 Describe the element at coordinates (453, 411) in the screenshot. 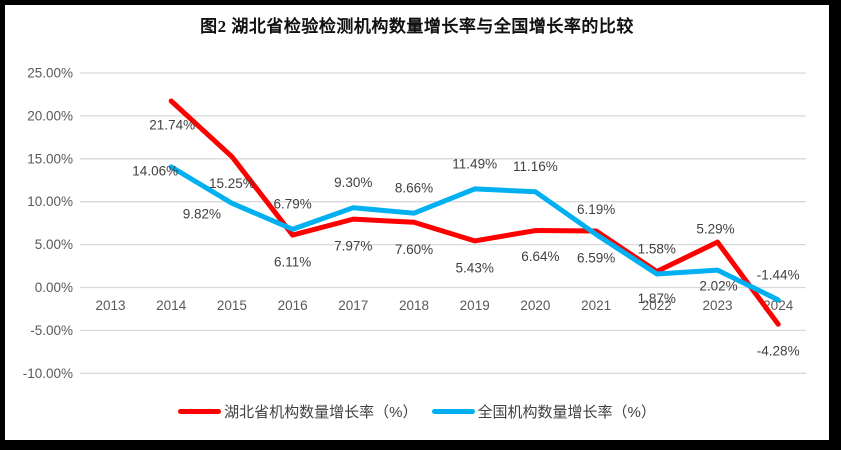

I see `legend-swatch-national-icon` at that location.